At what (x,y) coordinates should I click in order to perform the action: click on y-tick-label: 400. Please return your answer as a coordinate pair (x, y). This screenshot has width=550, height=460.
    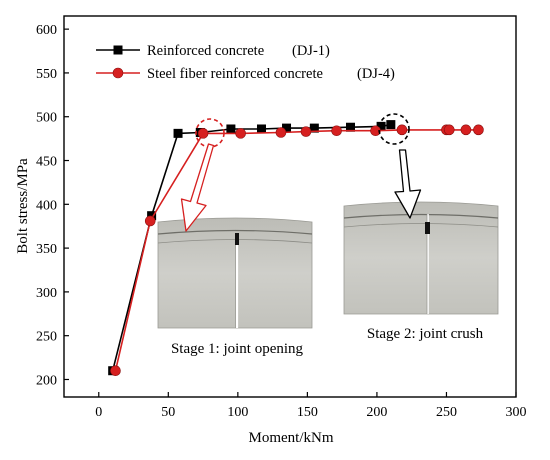
    Looking at the image, I should click on (46, 205).